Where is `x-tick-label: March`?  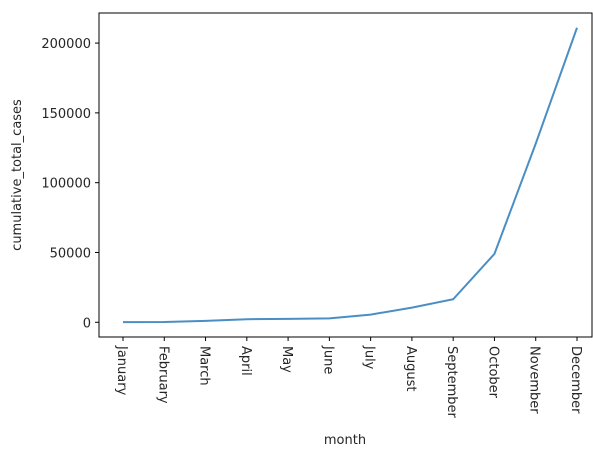 x-tick-label: March is located at coordinates (204, 366).